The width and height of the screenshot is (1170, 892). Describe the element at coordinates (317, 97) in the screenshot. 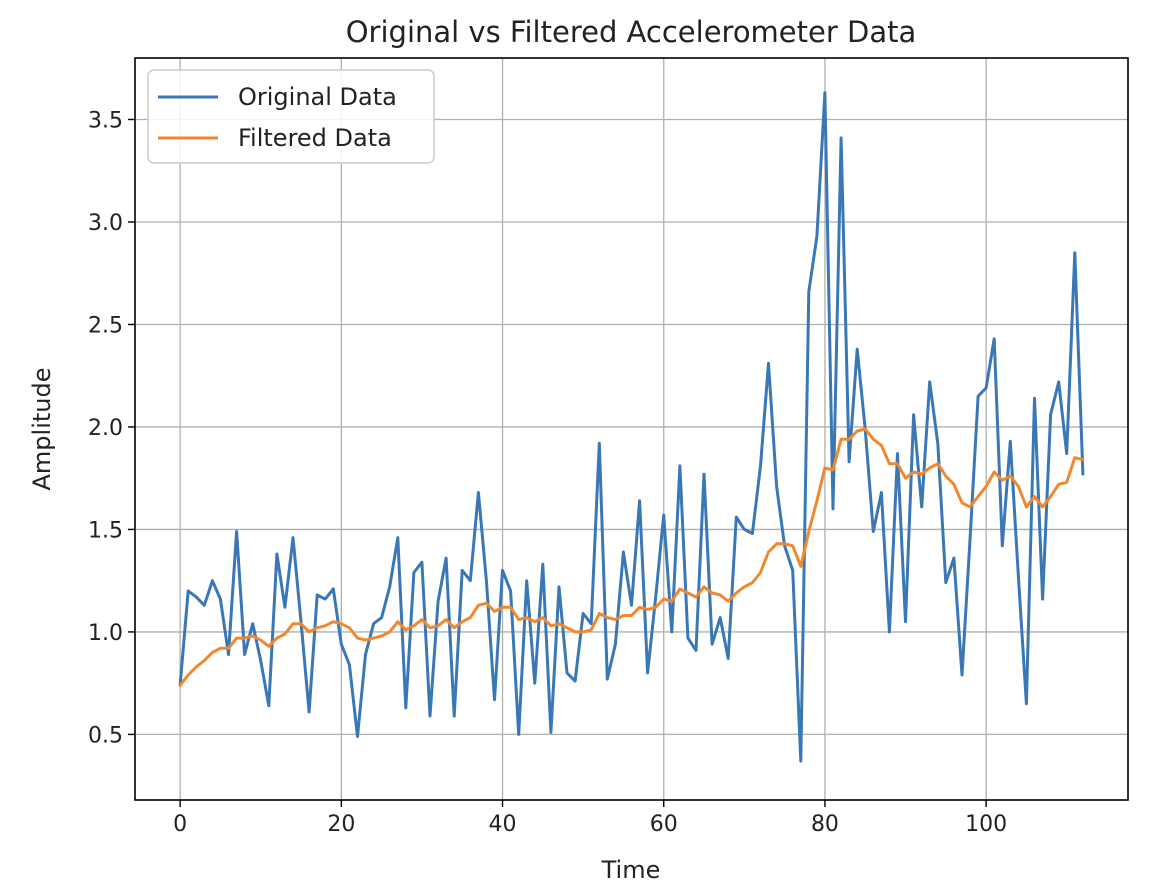

I see `legend-label-original: Original Data` at that location.